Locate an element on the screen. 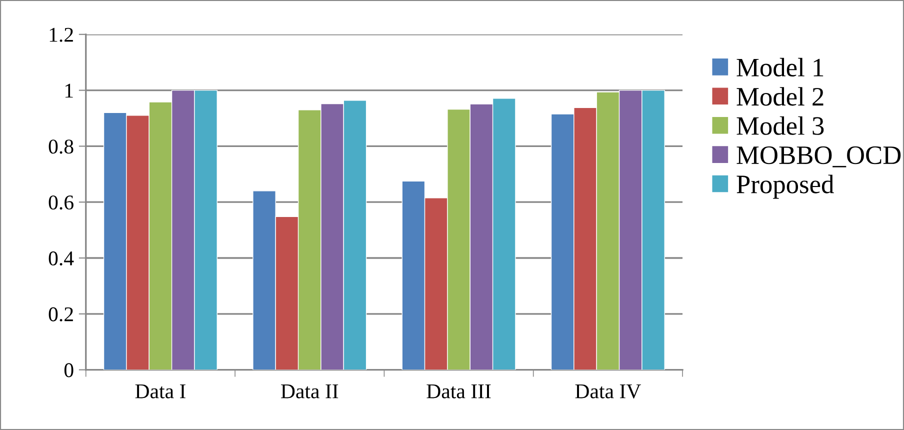 Image resolution: width=904 pixels, height=430 pixels. legend-label: Model 2 is located at coordinates (780, 96).